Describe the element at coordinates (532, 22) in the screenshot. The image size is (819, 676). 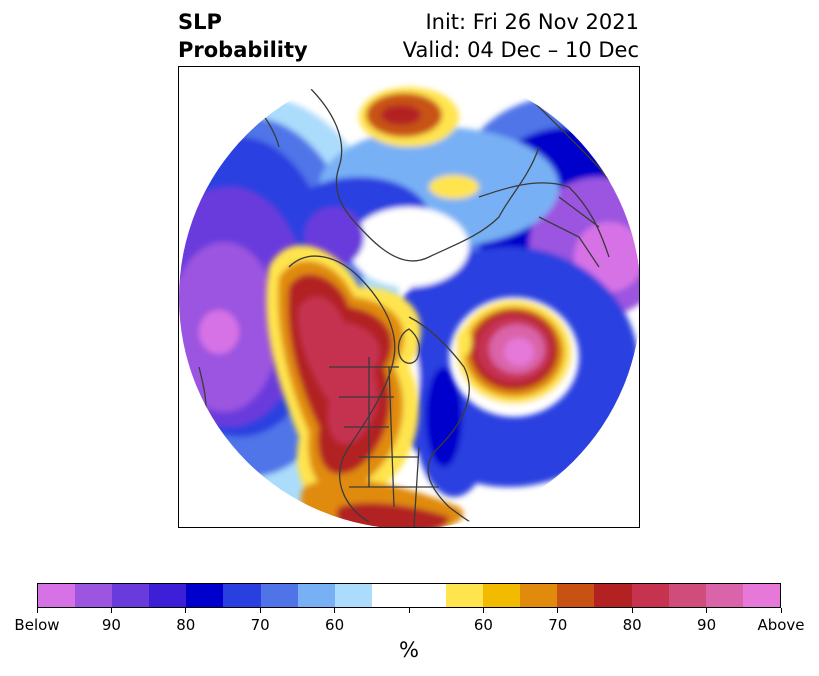
I see `init-date: Init: Fri 26 Nov 2021` at that location.